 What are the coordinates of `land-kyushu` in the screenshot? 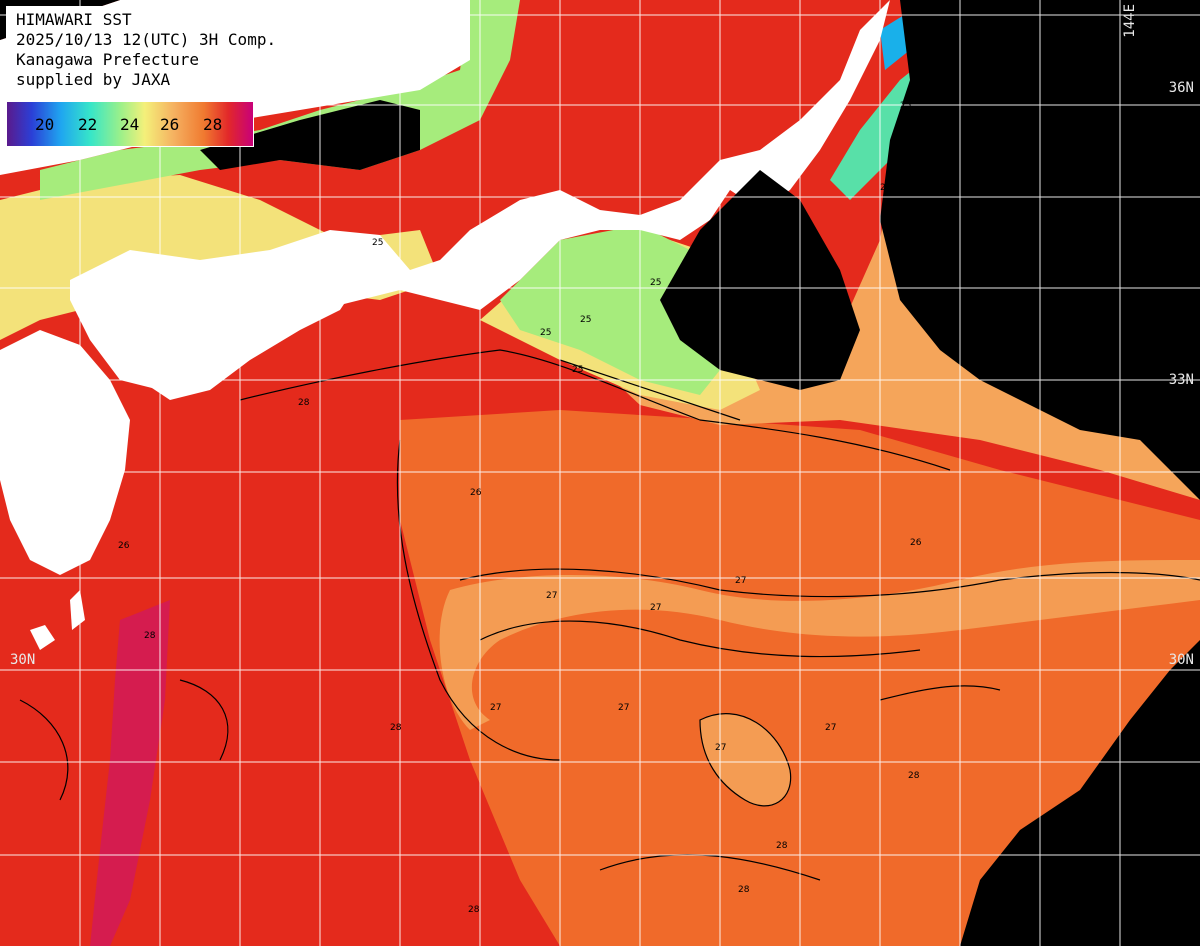 It's located at (65, 452).